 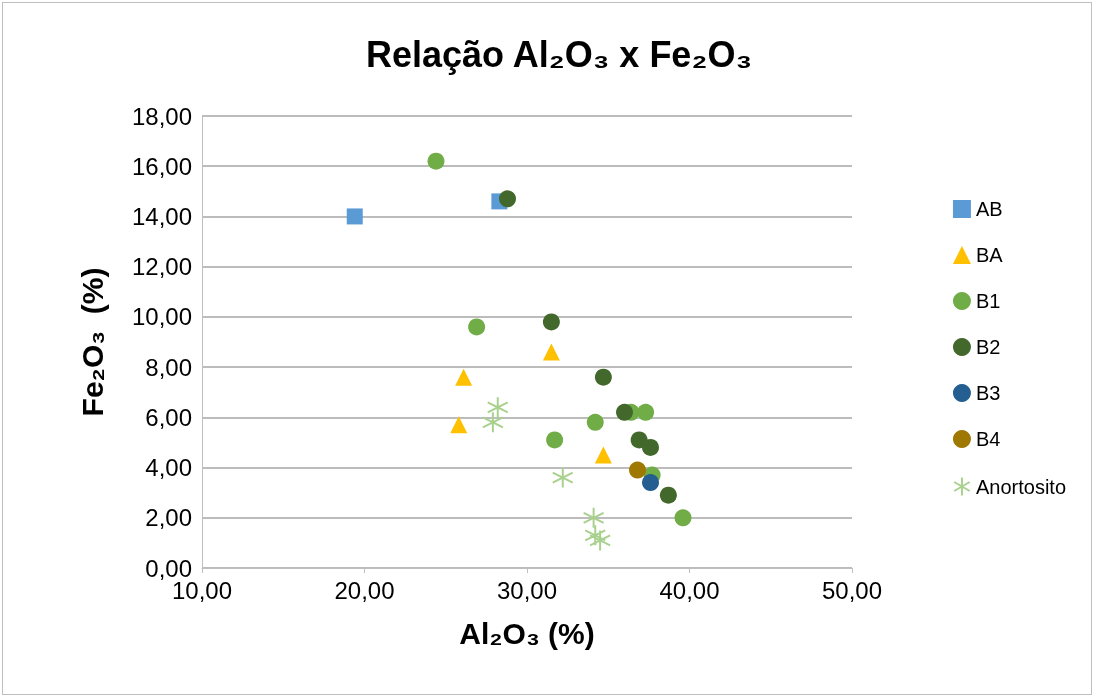 What do you see at coordinates (1021, 486) in the screenshot?
I see `legend-label: Anortosito` at bounding box center [1021, 486].